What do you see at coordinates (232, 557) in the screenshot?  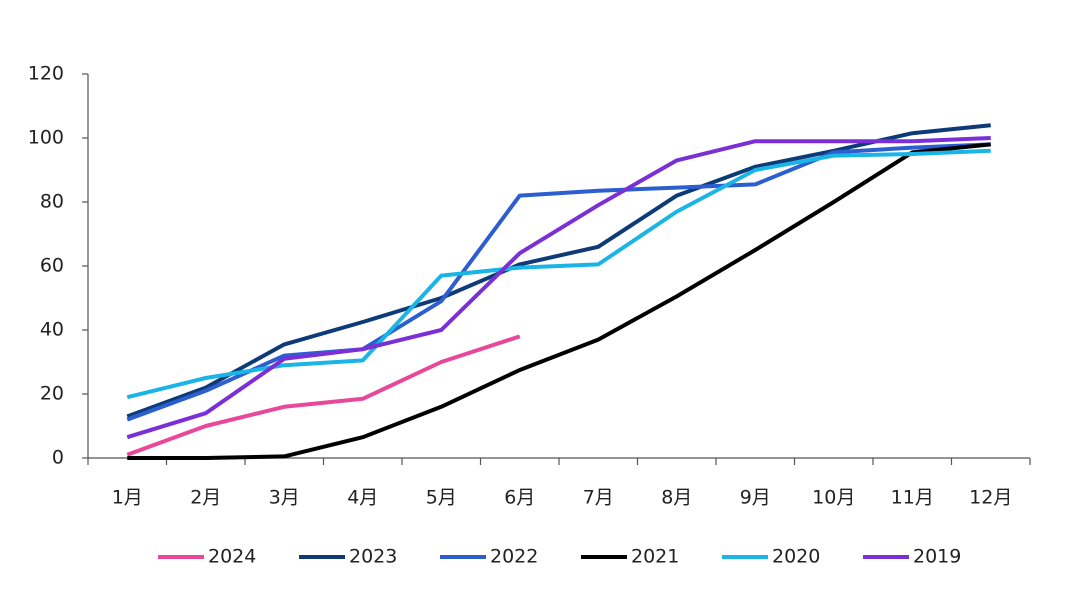 I see `legend-label: 2024` at bounding box center [232, 557].